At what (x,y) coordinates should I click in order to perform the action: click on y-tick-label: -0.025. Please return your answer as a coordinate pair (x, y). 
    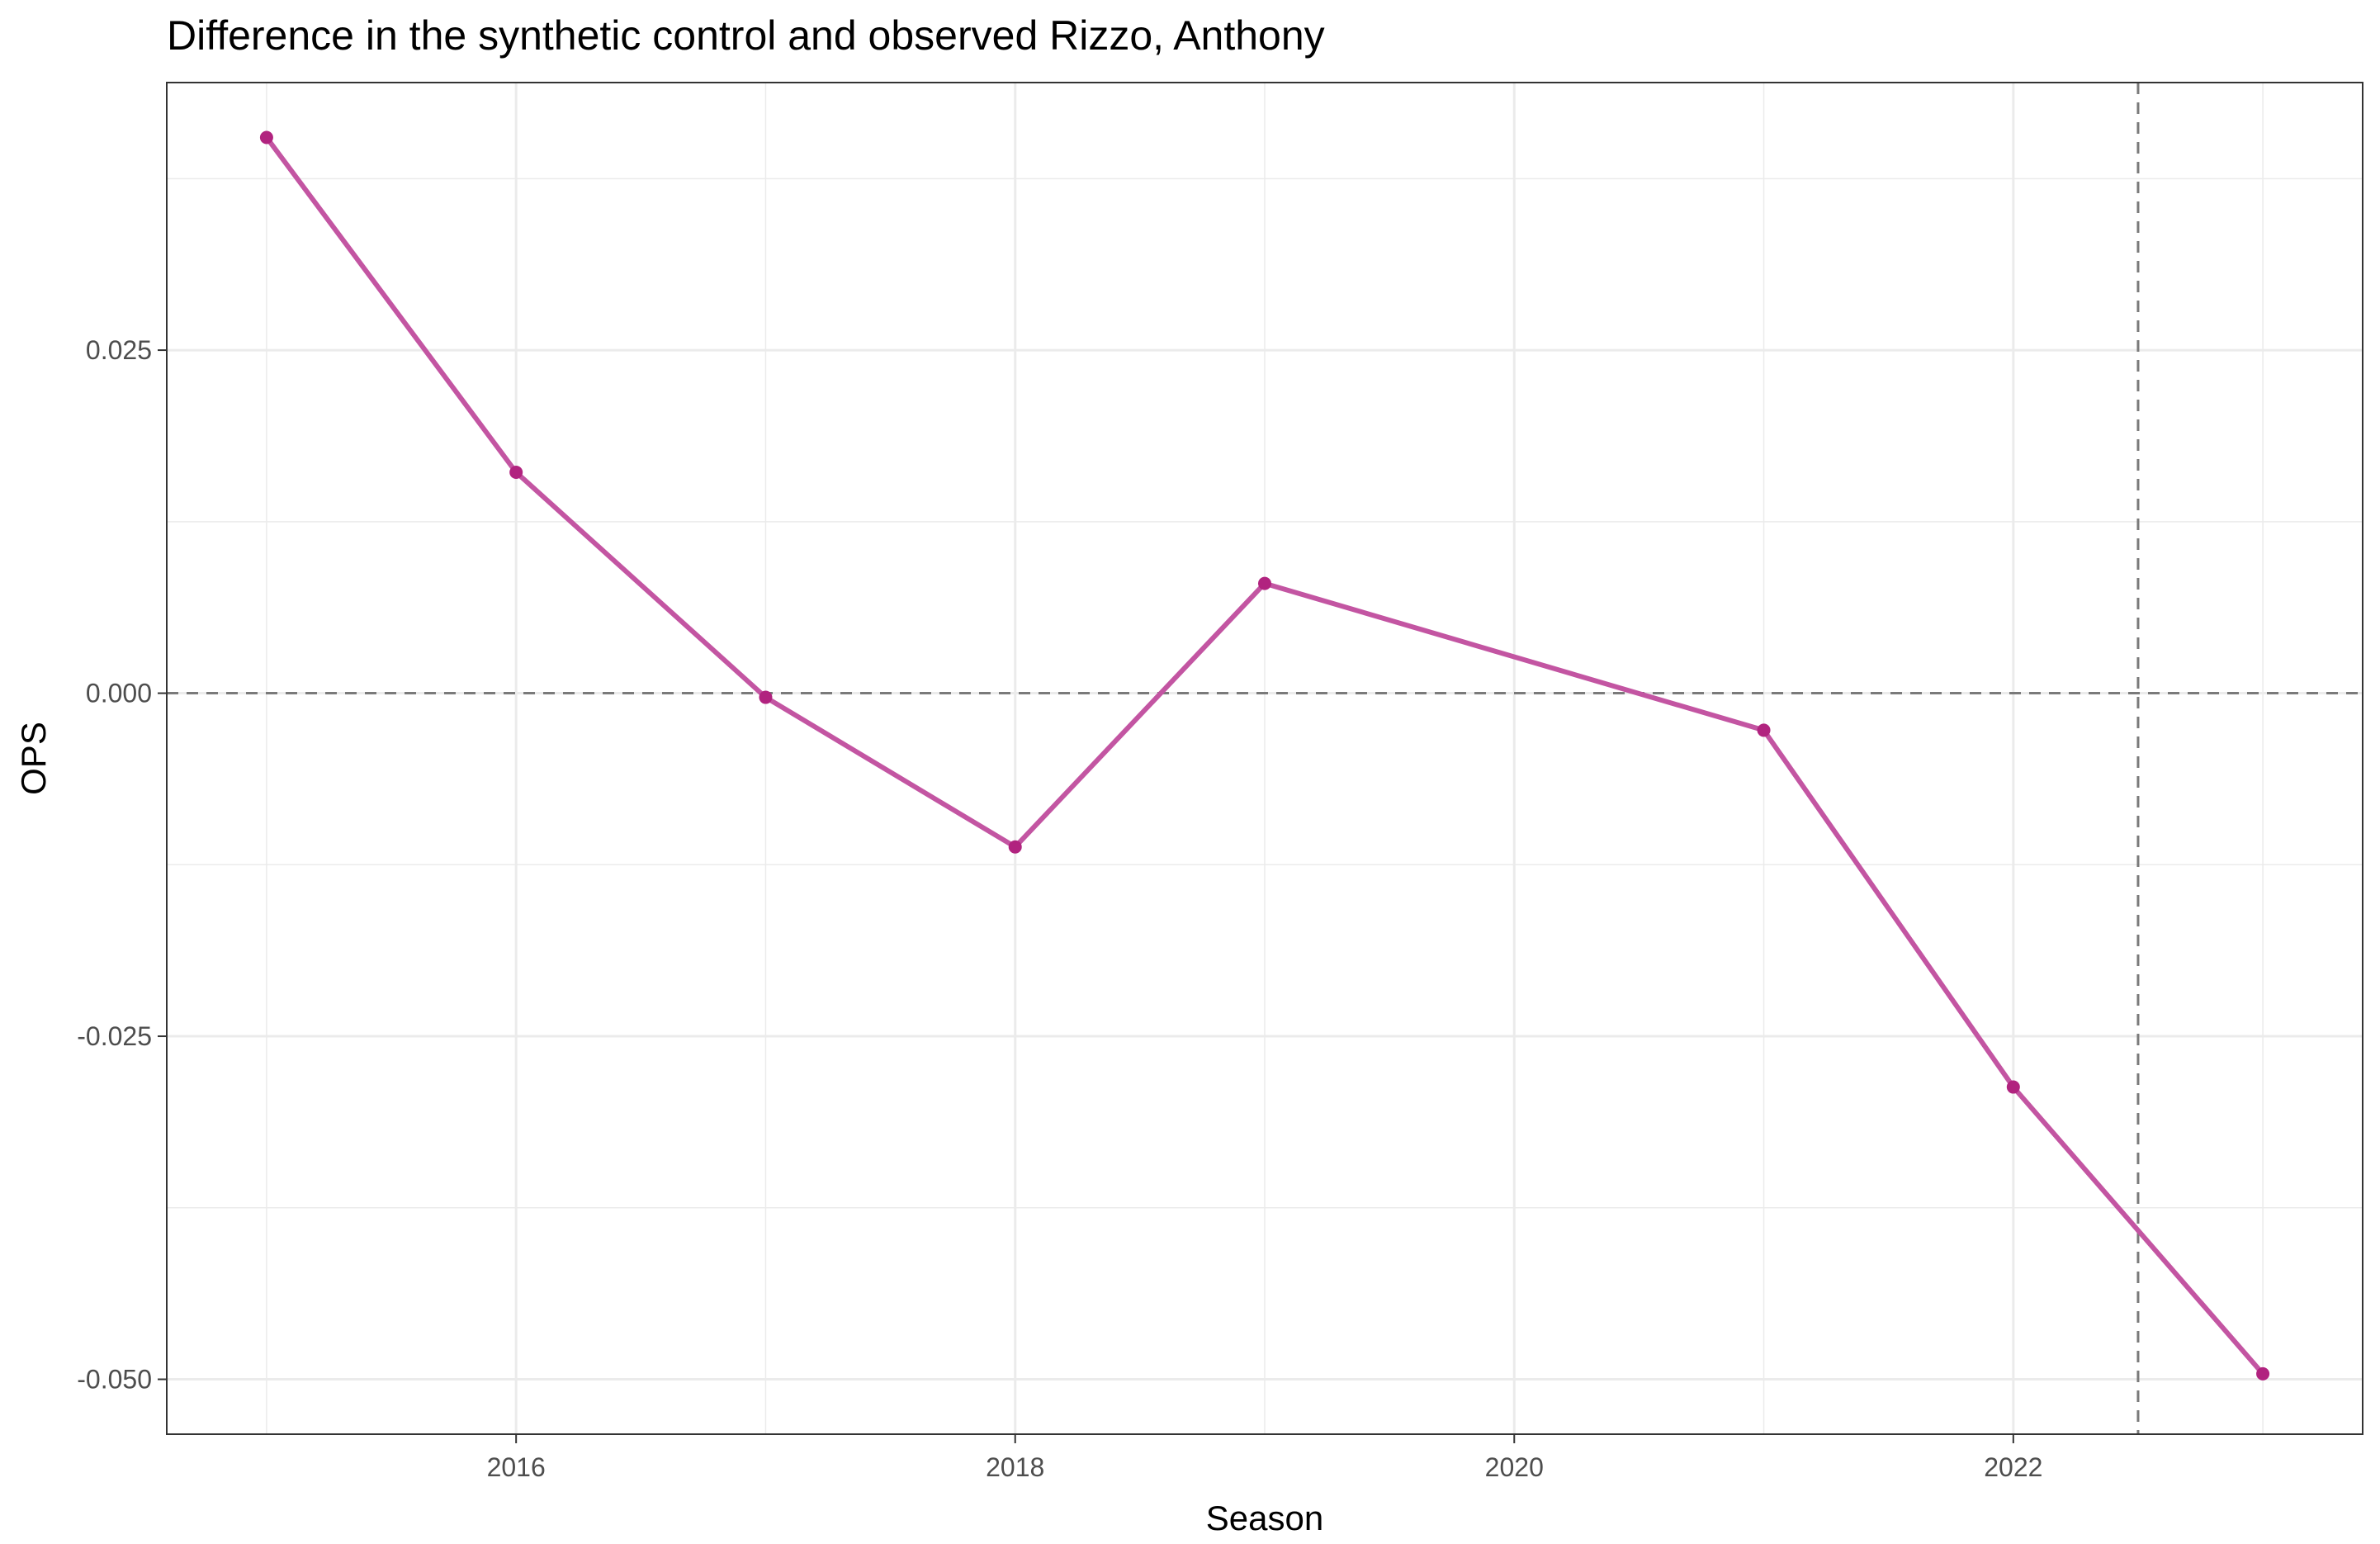
    Looking at the image, I should click on (114, 1036).